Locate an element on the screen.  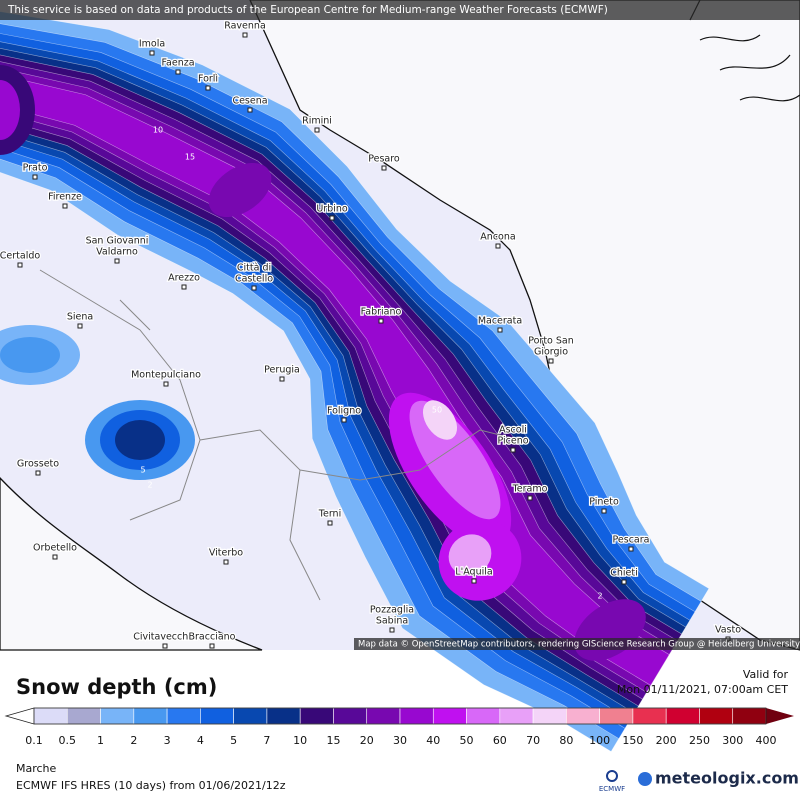
legend-level: 200 is located at coordinates (666, 740).